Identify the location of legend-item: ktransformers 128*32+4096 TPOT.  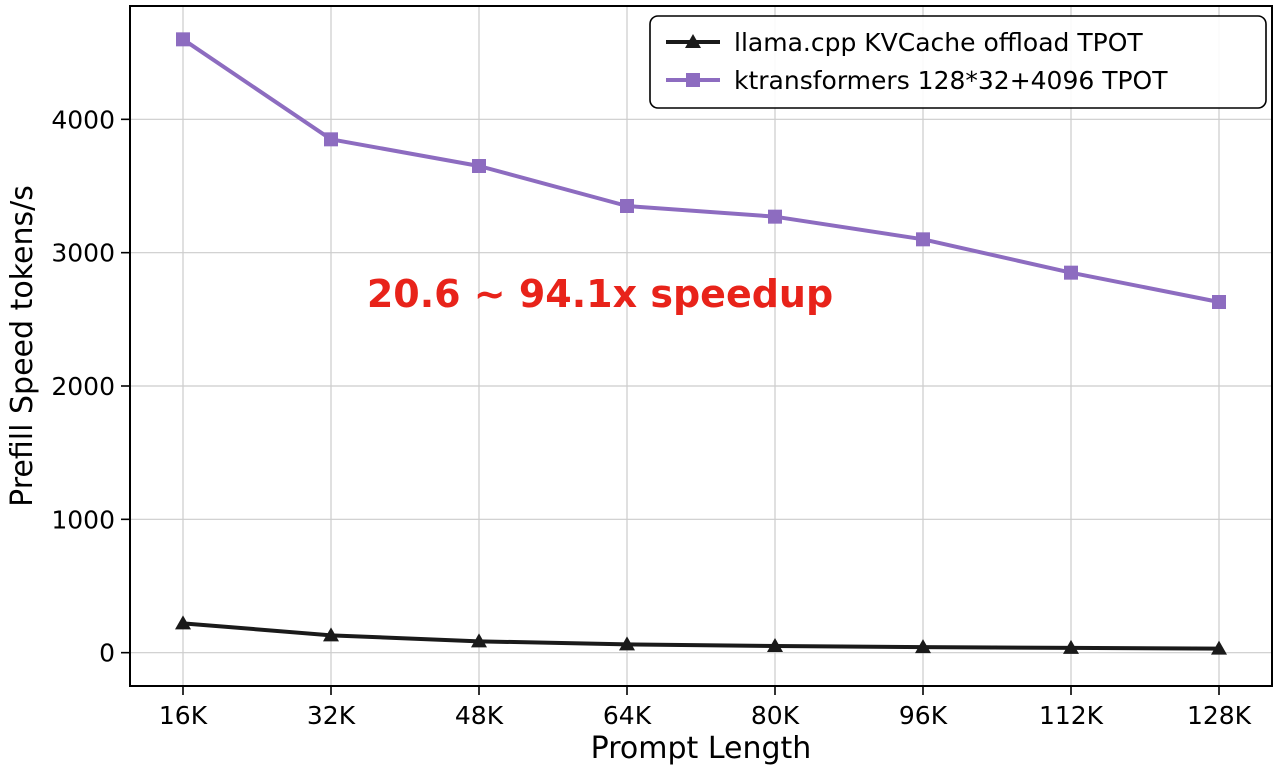
(917, 80).